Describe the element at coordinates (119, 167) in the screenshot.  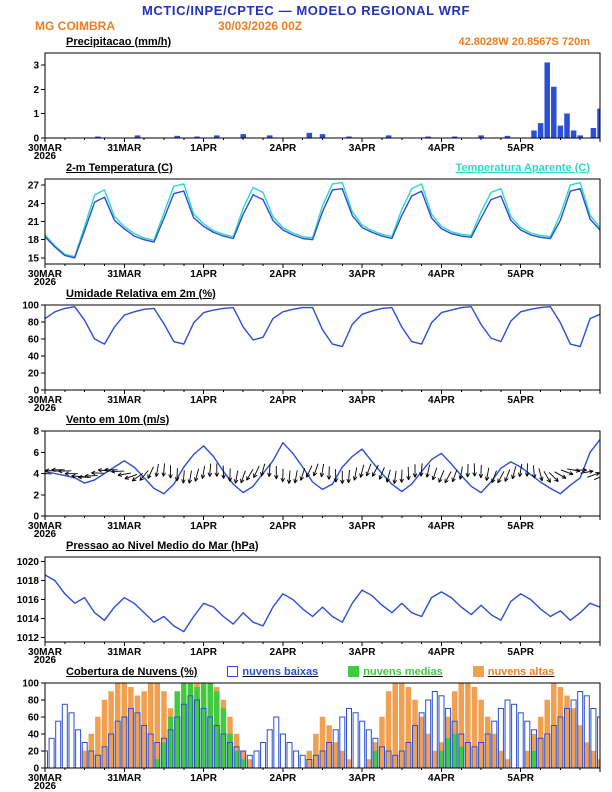
I see `temperature-title: 2-m Temperatura (C)` at that location.